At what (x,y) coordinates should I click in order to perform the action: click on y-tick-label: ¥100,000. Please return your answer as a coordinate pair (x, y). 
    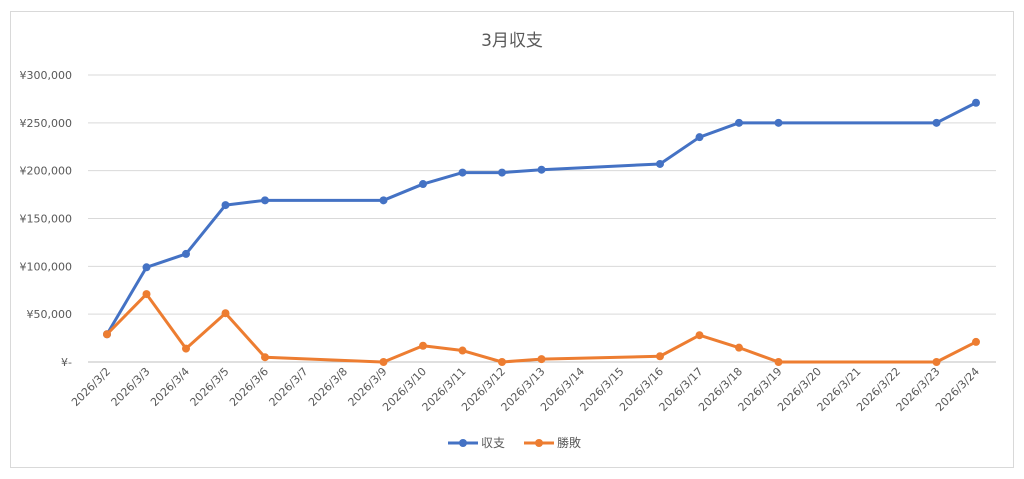
    Looking at the image, I should click on (46, 266).